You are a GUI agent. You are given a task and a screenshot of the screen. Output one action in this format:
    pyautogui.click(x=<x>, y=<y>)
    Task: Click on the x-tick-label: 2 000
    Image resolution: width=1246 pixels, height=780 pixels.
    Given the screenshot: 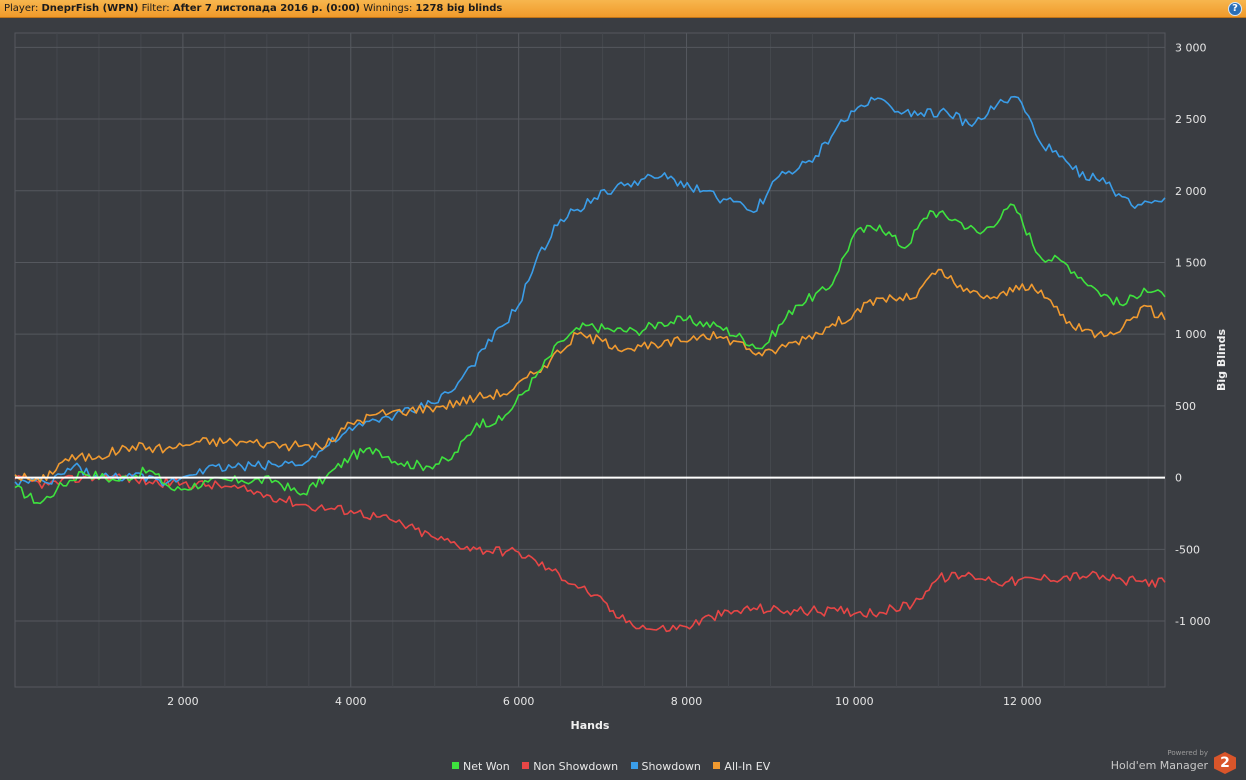 What is the action you would take?
    pyautogui.click(x=183, y=701)
    